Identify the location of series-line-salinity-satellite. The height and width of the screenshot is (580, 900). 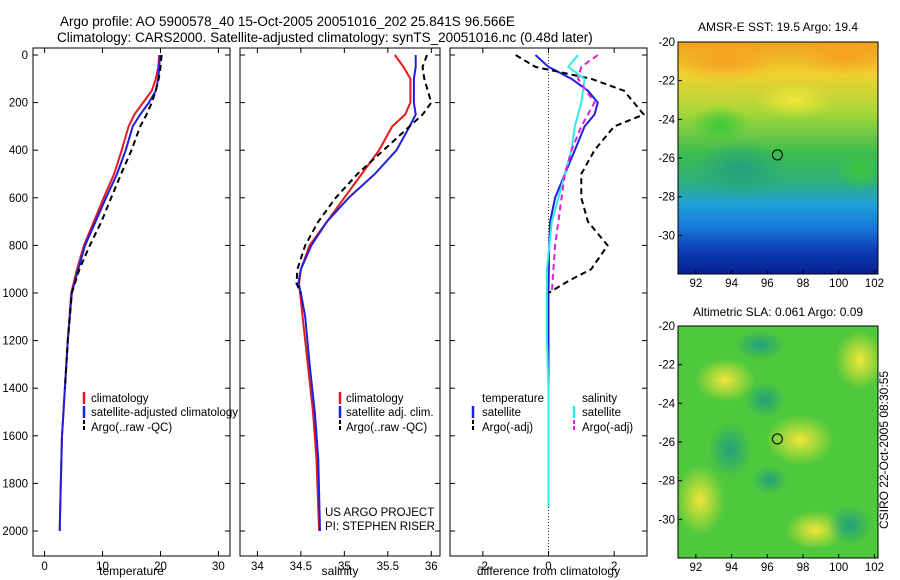
(565, 281).